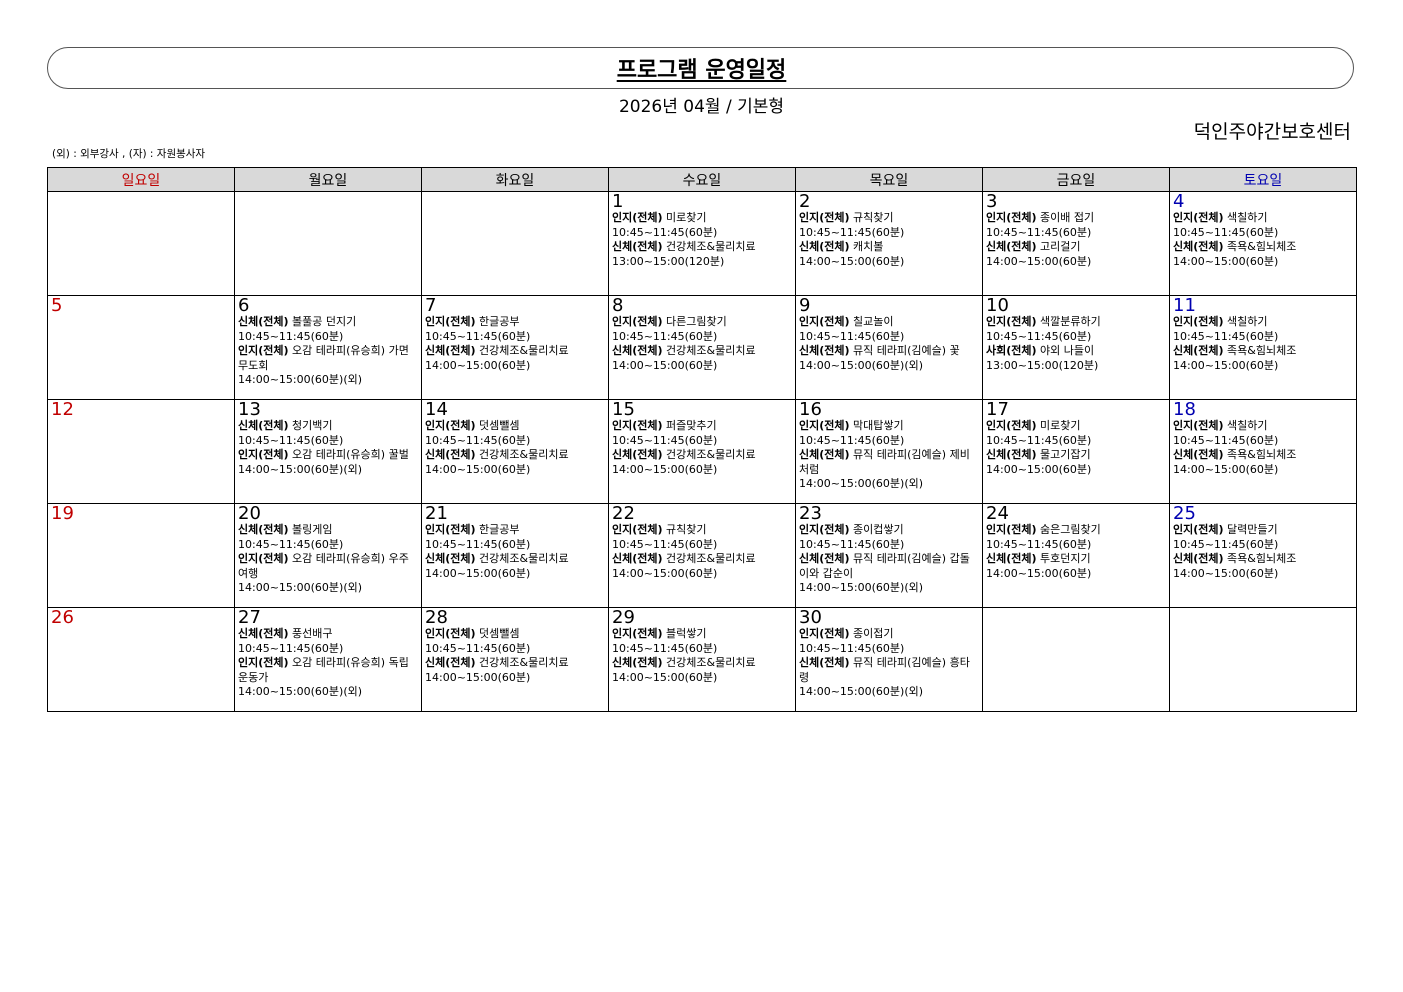  I want to click on day-number: 15, so click(623, 409).